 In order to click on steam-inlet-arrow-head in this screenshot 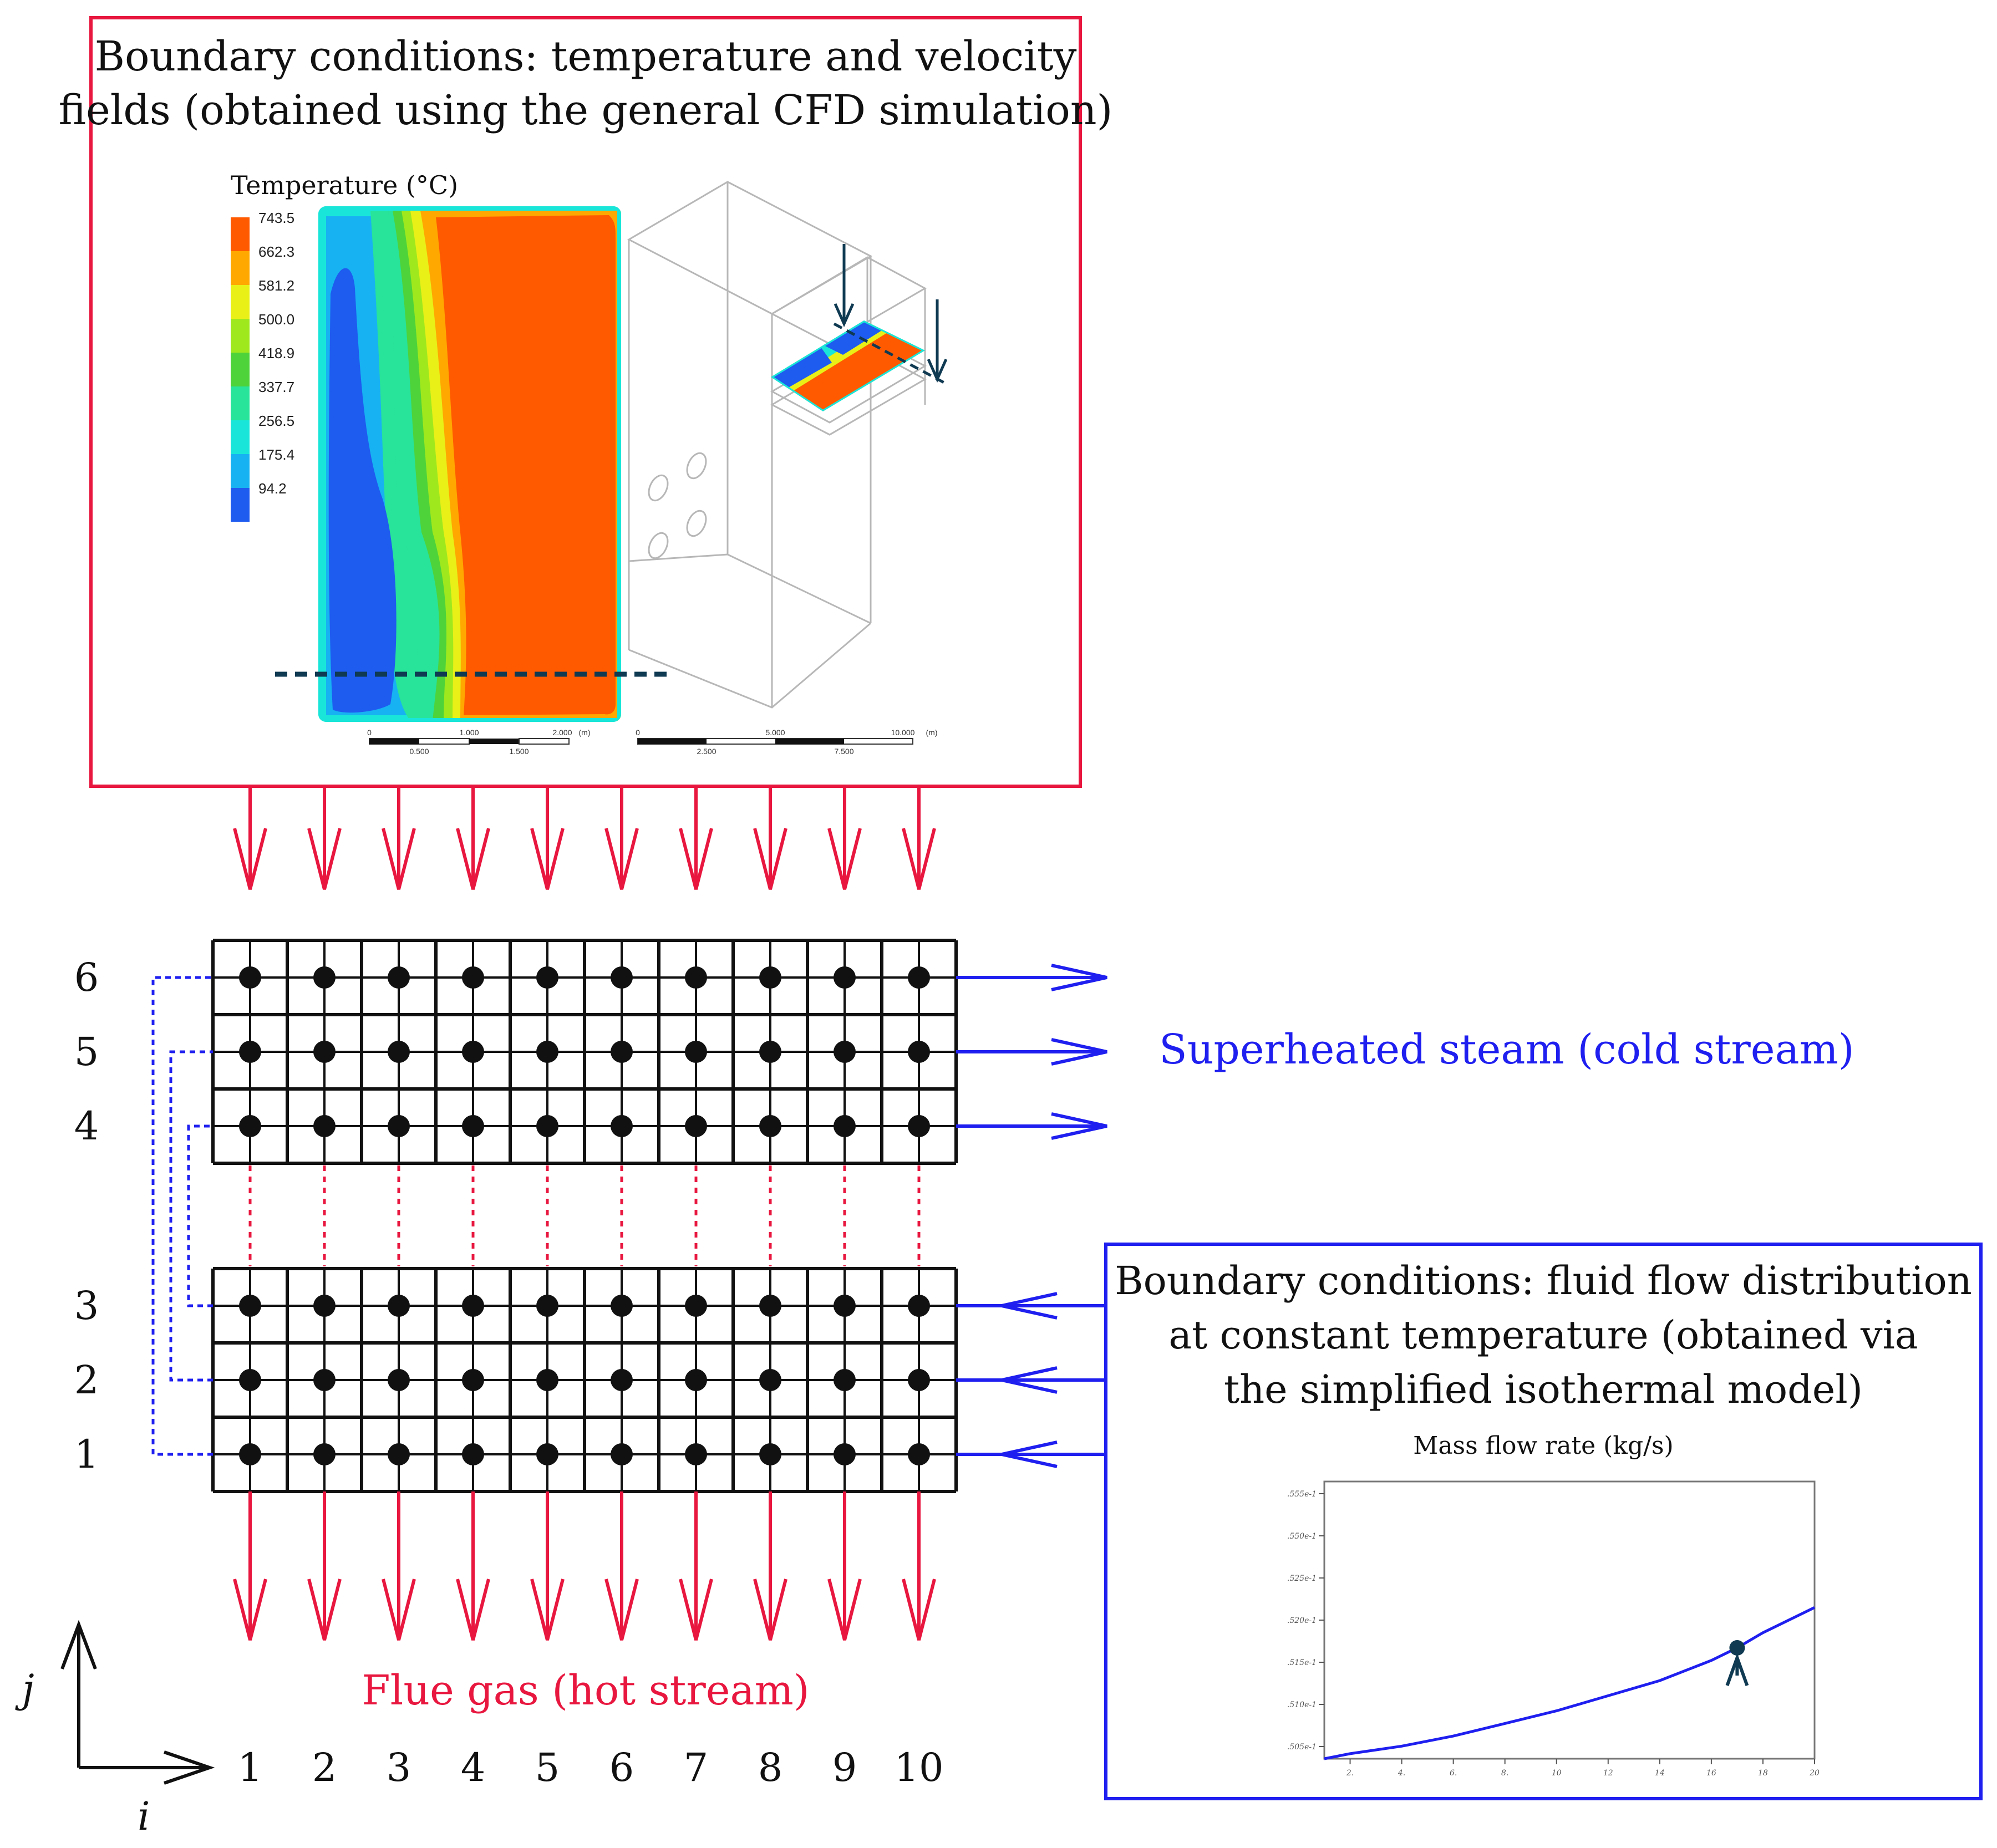, I will do `click(1029, 1454)`.